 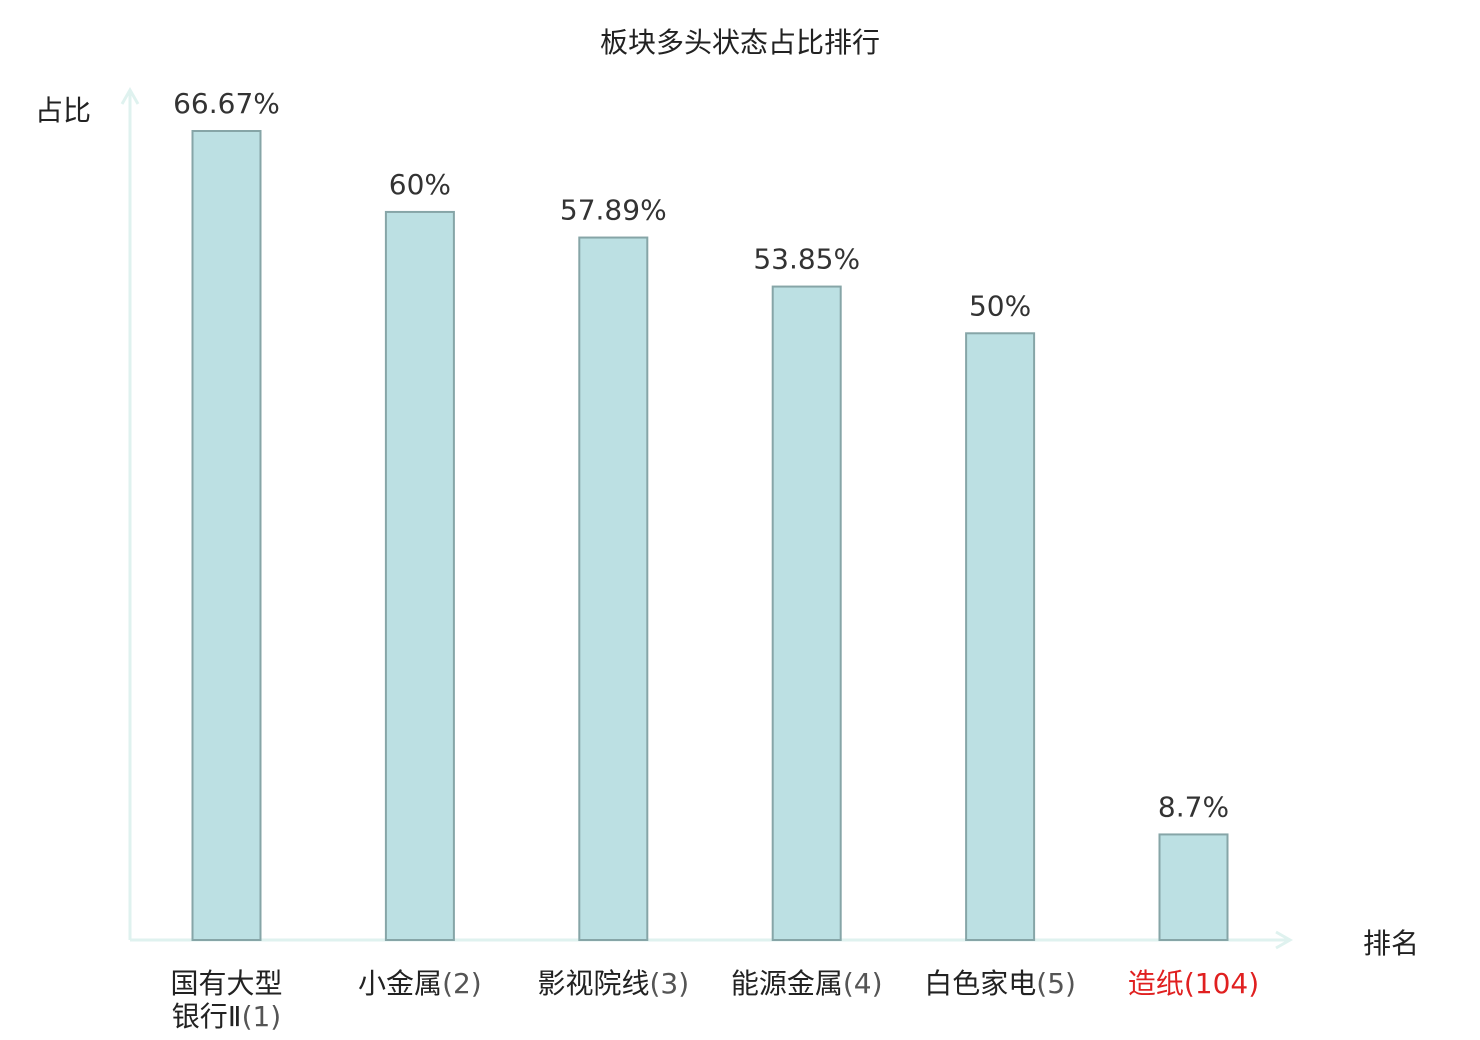 I want to click on category-rank: (5), so click(x=1056, y=983).